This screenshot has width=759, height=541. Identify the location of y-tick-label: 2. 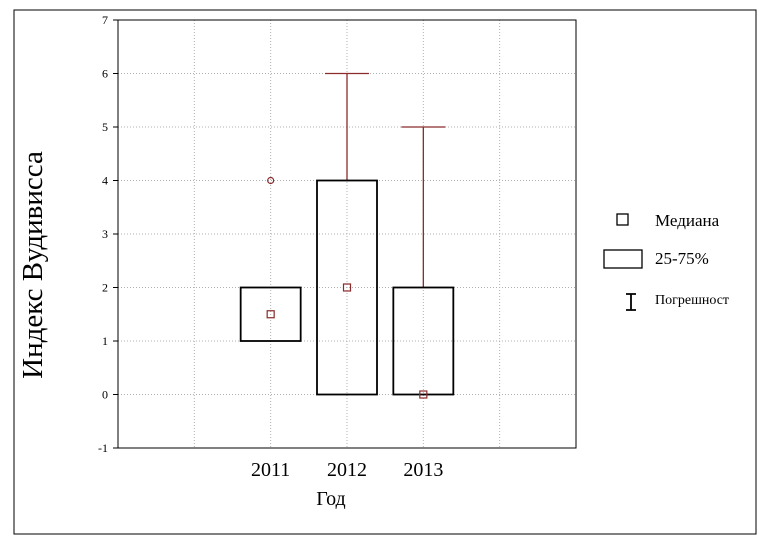
(105, 288).